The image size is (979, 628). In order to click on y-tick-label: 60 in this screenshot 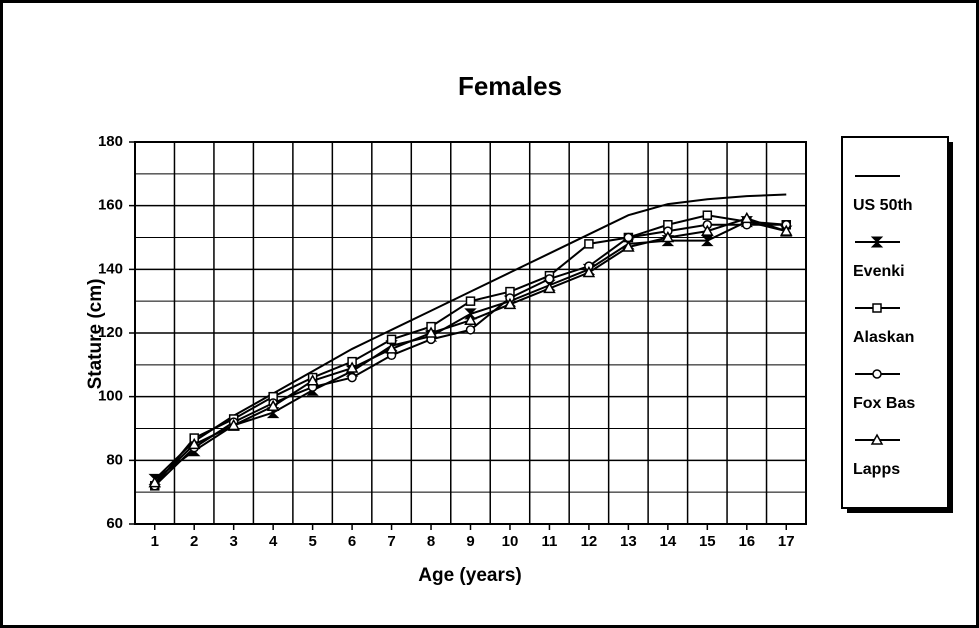, I will do `click(114, 523)`.